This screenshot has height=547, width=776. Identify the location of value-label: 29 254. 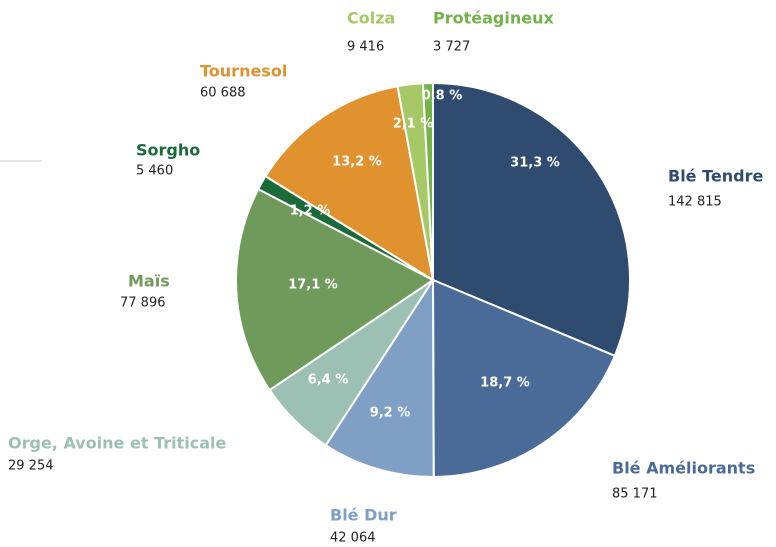
(31, 466).